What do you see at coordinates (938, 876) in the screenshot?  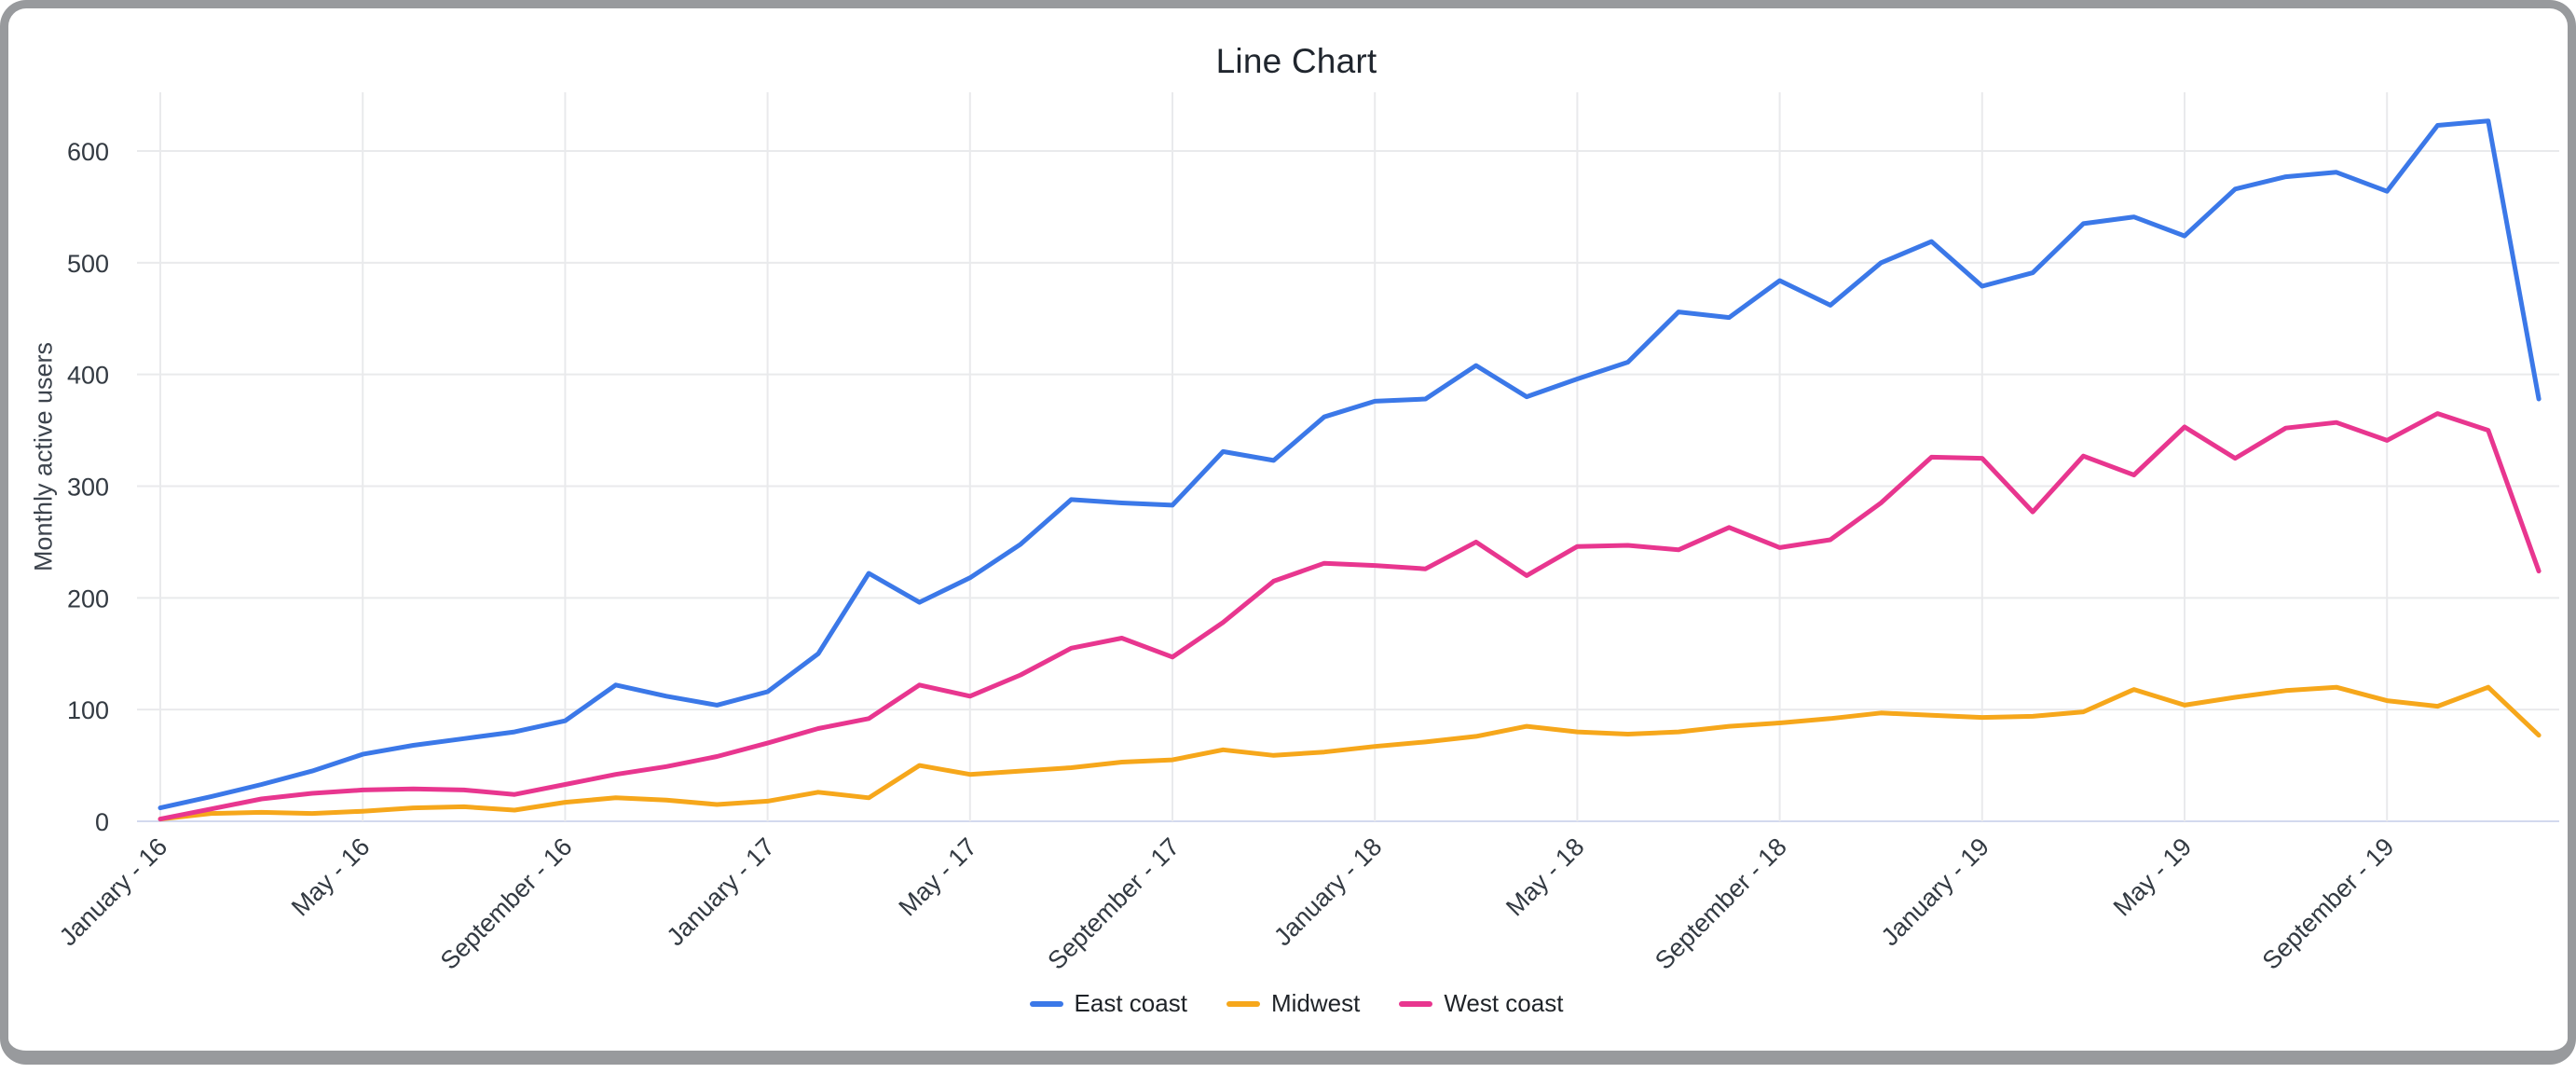 I see `x-tick-label: May - 17` at bounding box center [938, 876].